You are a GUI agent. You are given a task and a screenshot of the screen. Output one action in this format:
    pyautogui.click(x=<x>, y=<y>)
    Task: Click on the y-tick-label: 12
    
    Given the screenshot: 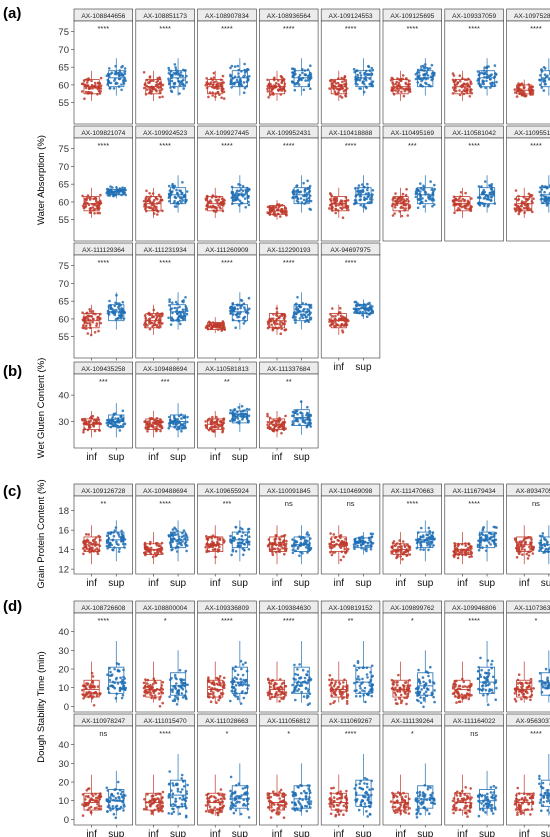 What is the action you would take?
    pyautogui.click(x=63, y=570)
    